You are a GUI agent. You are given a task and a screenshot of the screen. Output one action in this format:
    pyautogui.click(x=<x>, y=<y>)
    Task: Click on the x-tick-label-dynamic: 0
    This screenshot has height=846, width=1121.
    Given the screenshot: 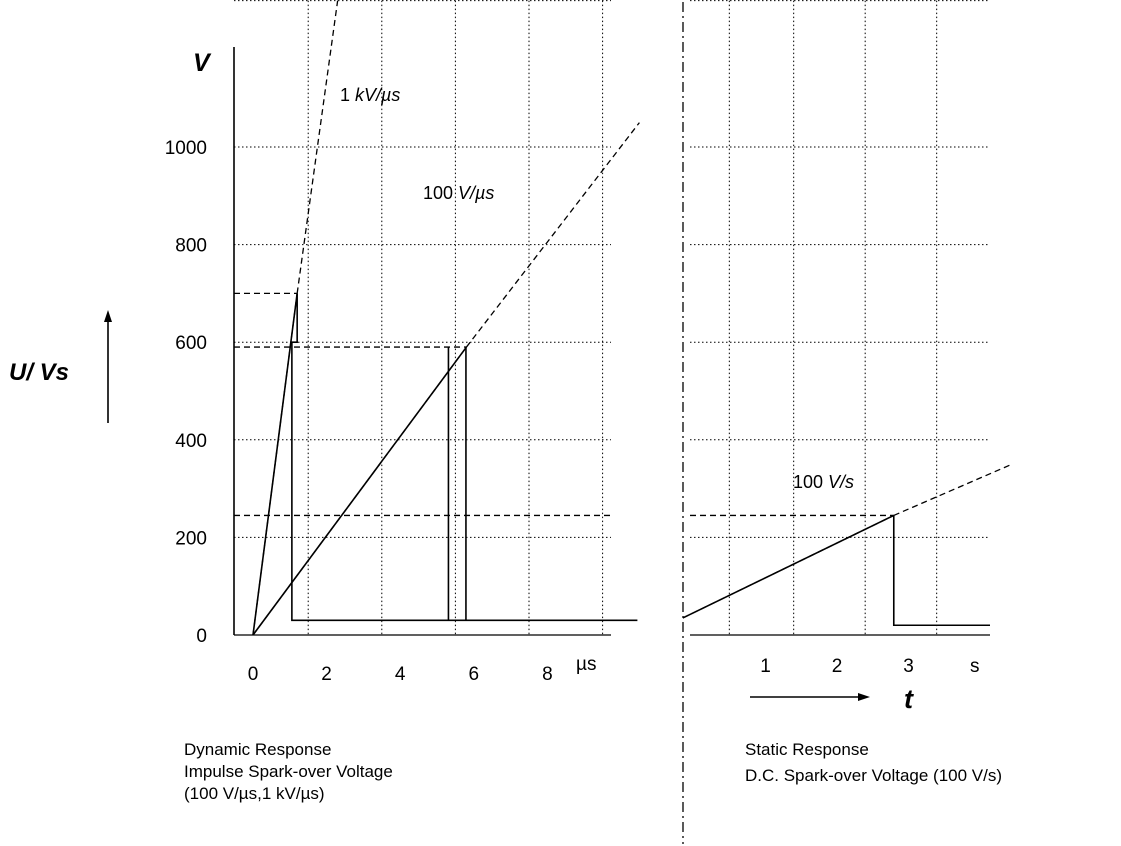 What is the action you would take?
    pyautogui.click(x=253, y=674)
    